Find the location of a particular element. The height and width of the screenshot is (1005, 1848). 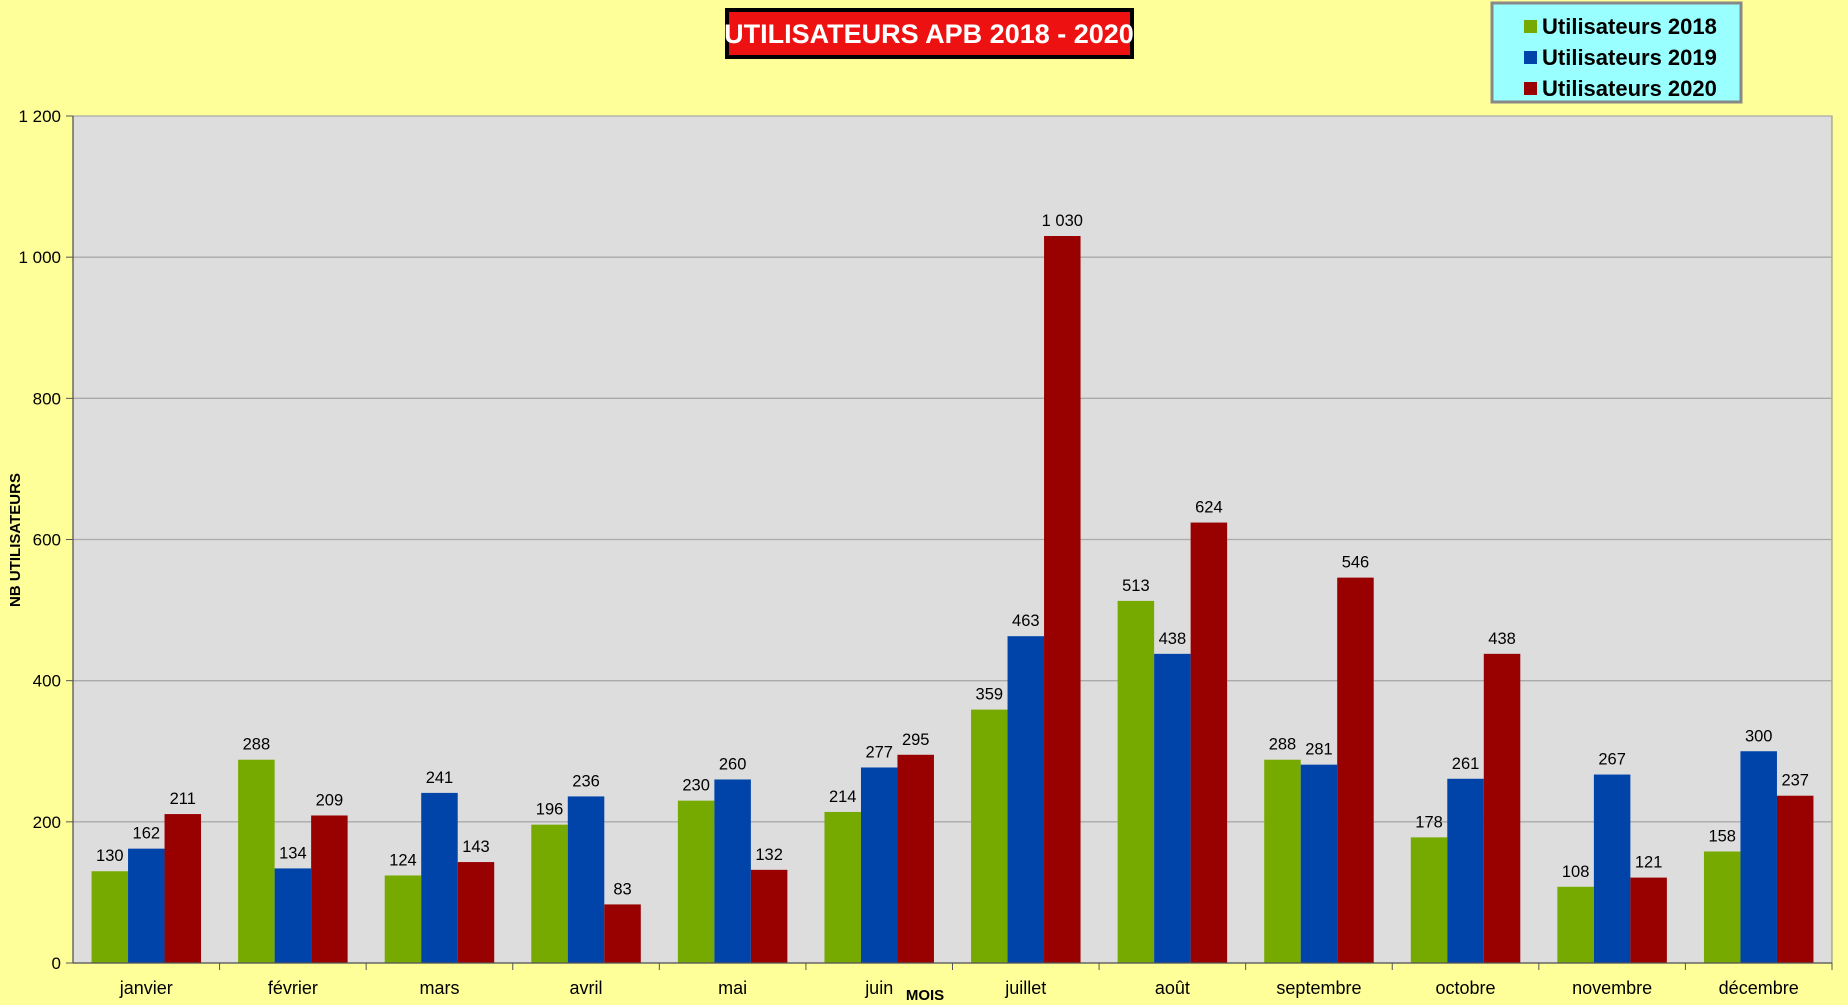

legend-label: Utilisateurs 2020 is located at coordinates (1629, 88).